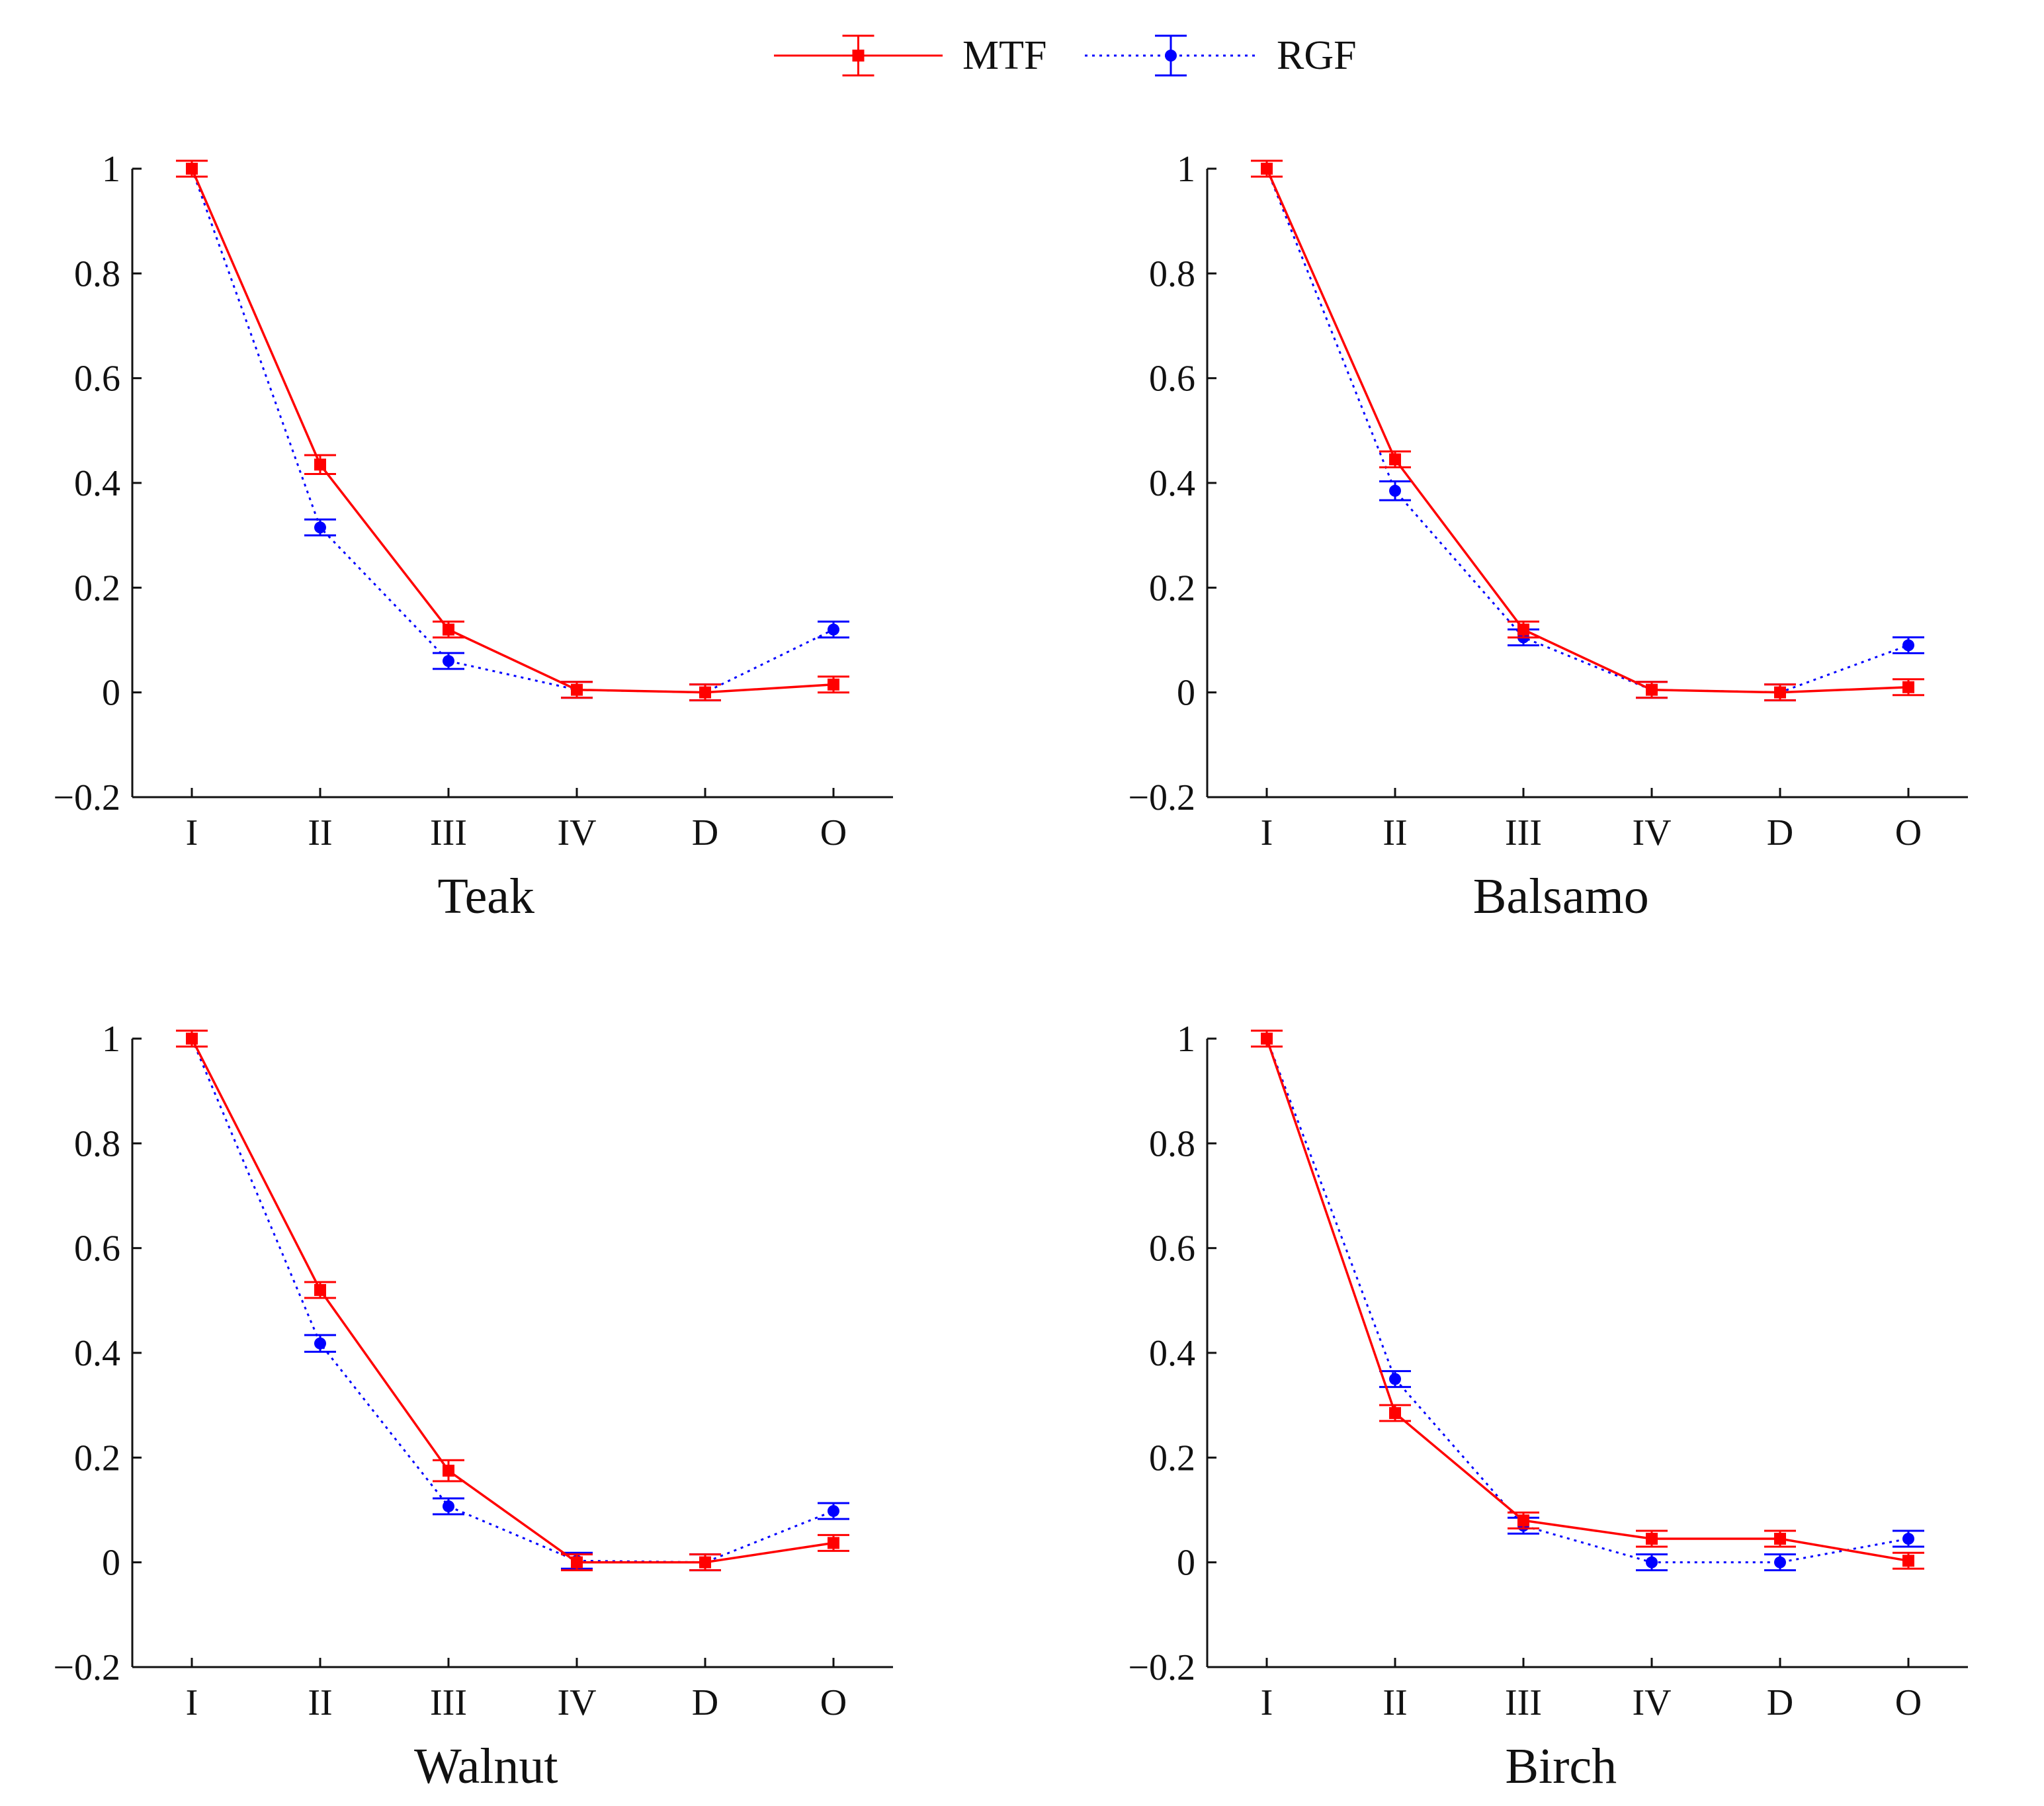  I want to click on panel-label: Balsamo, so click(1561, 896).